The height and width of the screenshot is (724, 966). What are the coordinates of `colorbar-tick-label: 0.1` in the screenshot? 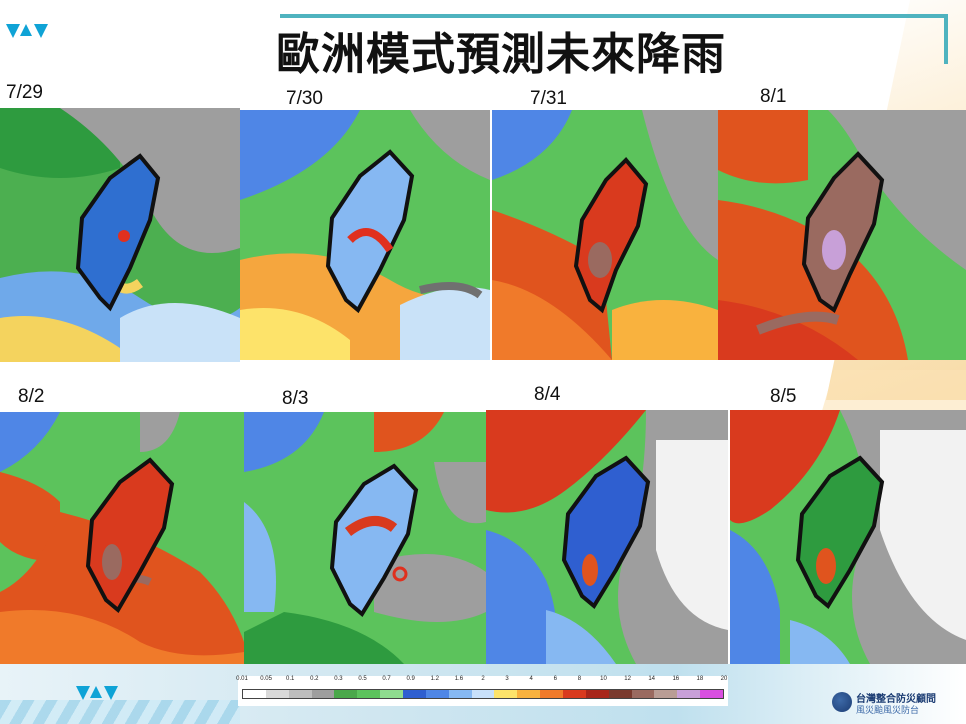 It's located at (290, 679).